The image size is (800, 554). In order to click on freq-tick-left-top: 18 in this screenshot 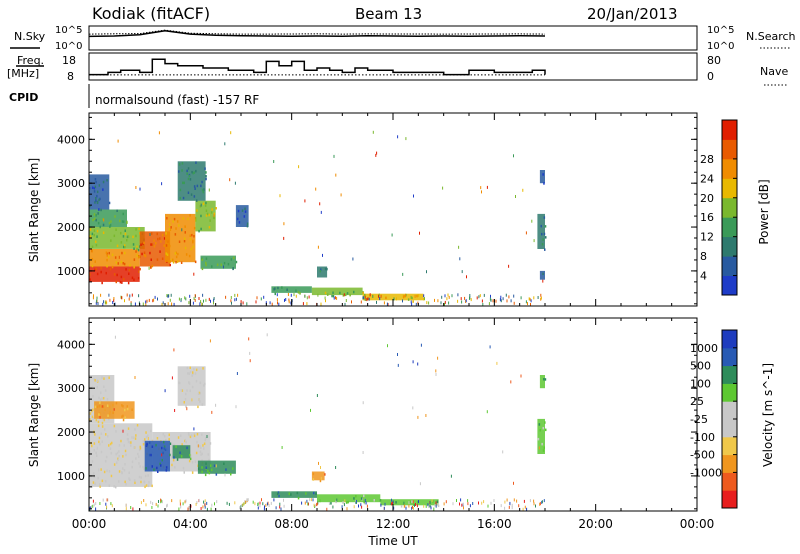, I will do `click(69, 60)`.